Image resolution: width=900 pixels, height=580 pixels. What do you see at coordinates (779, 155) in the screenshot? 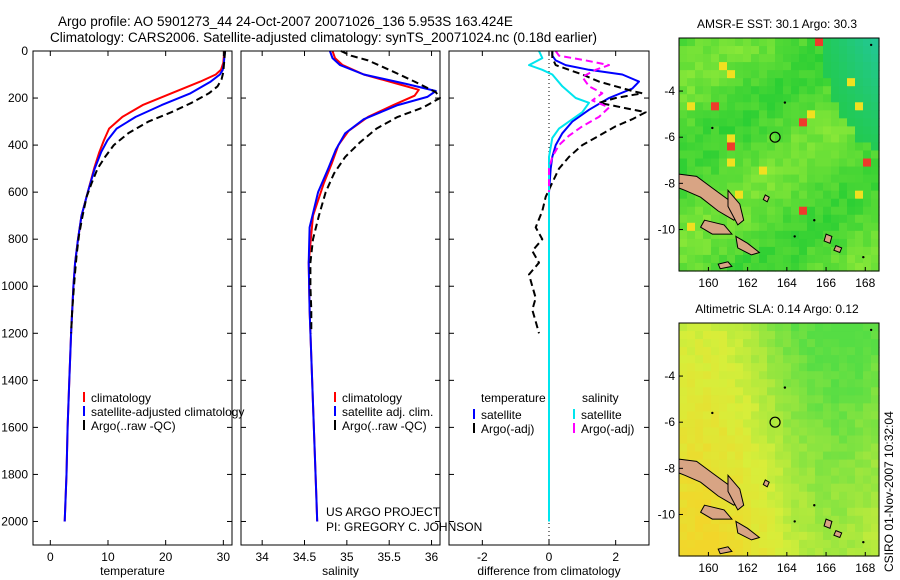
I see `sst-map-field` at bounding box center [779, 155].